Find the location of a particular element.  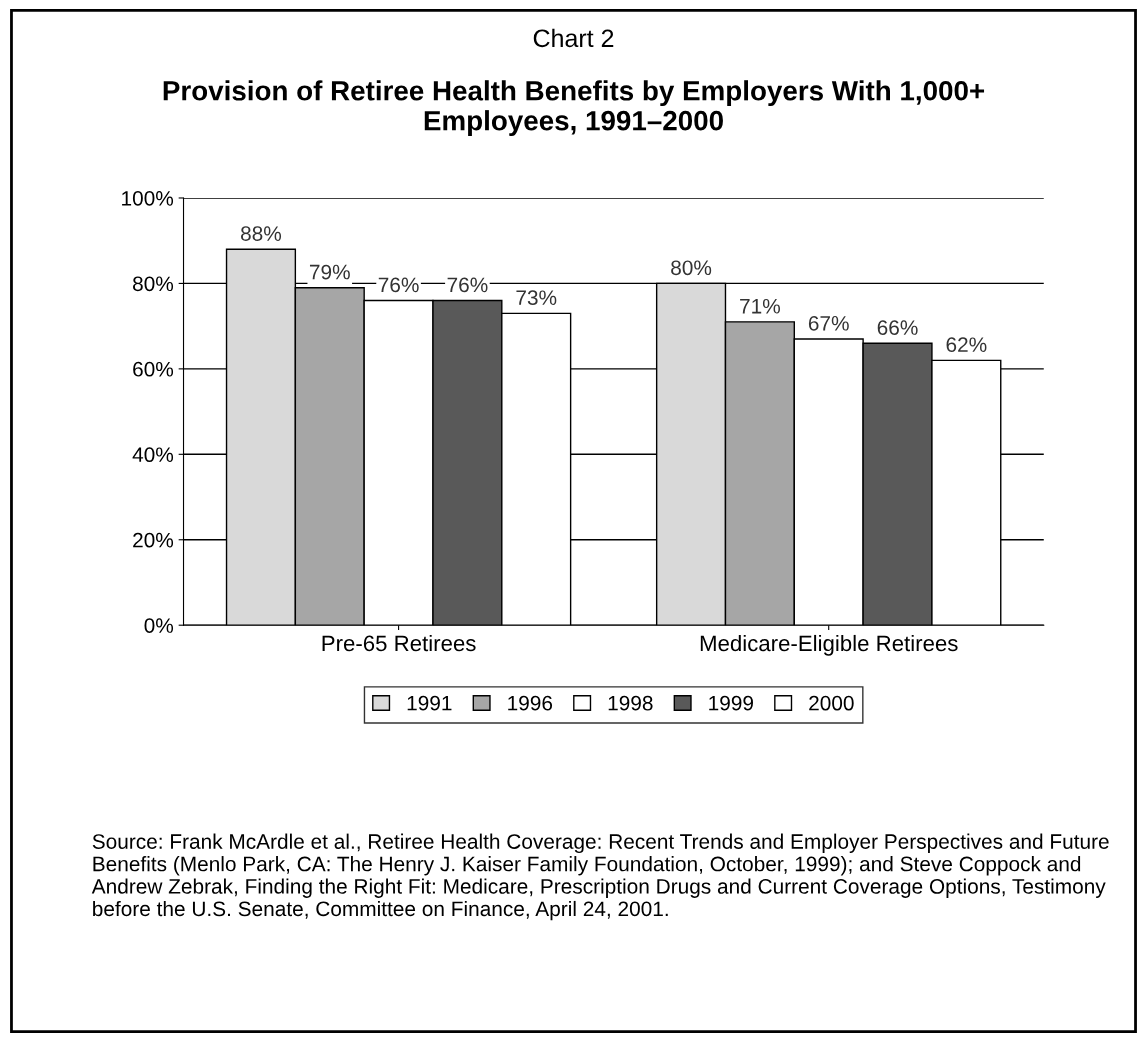

data-label: 73% is located at coordinates (536, 298).